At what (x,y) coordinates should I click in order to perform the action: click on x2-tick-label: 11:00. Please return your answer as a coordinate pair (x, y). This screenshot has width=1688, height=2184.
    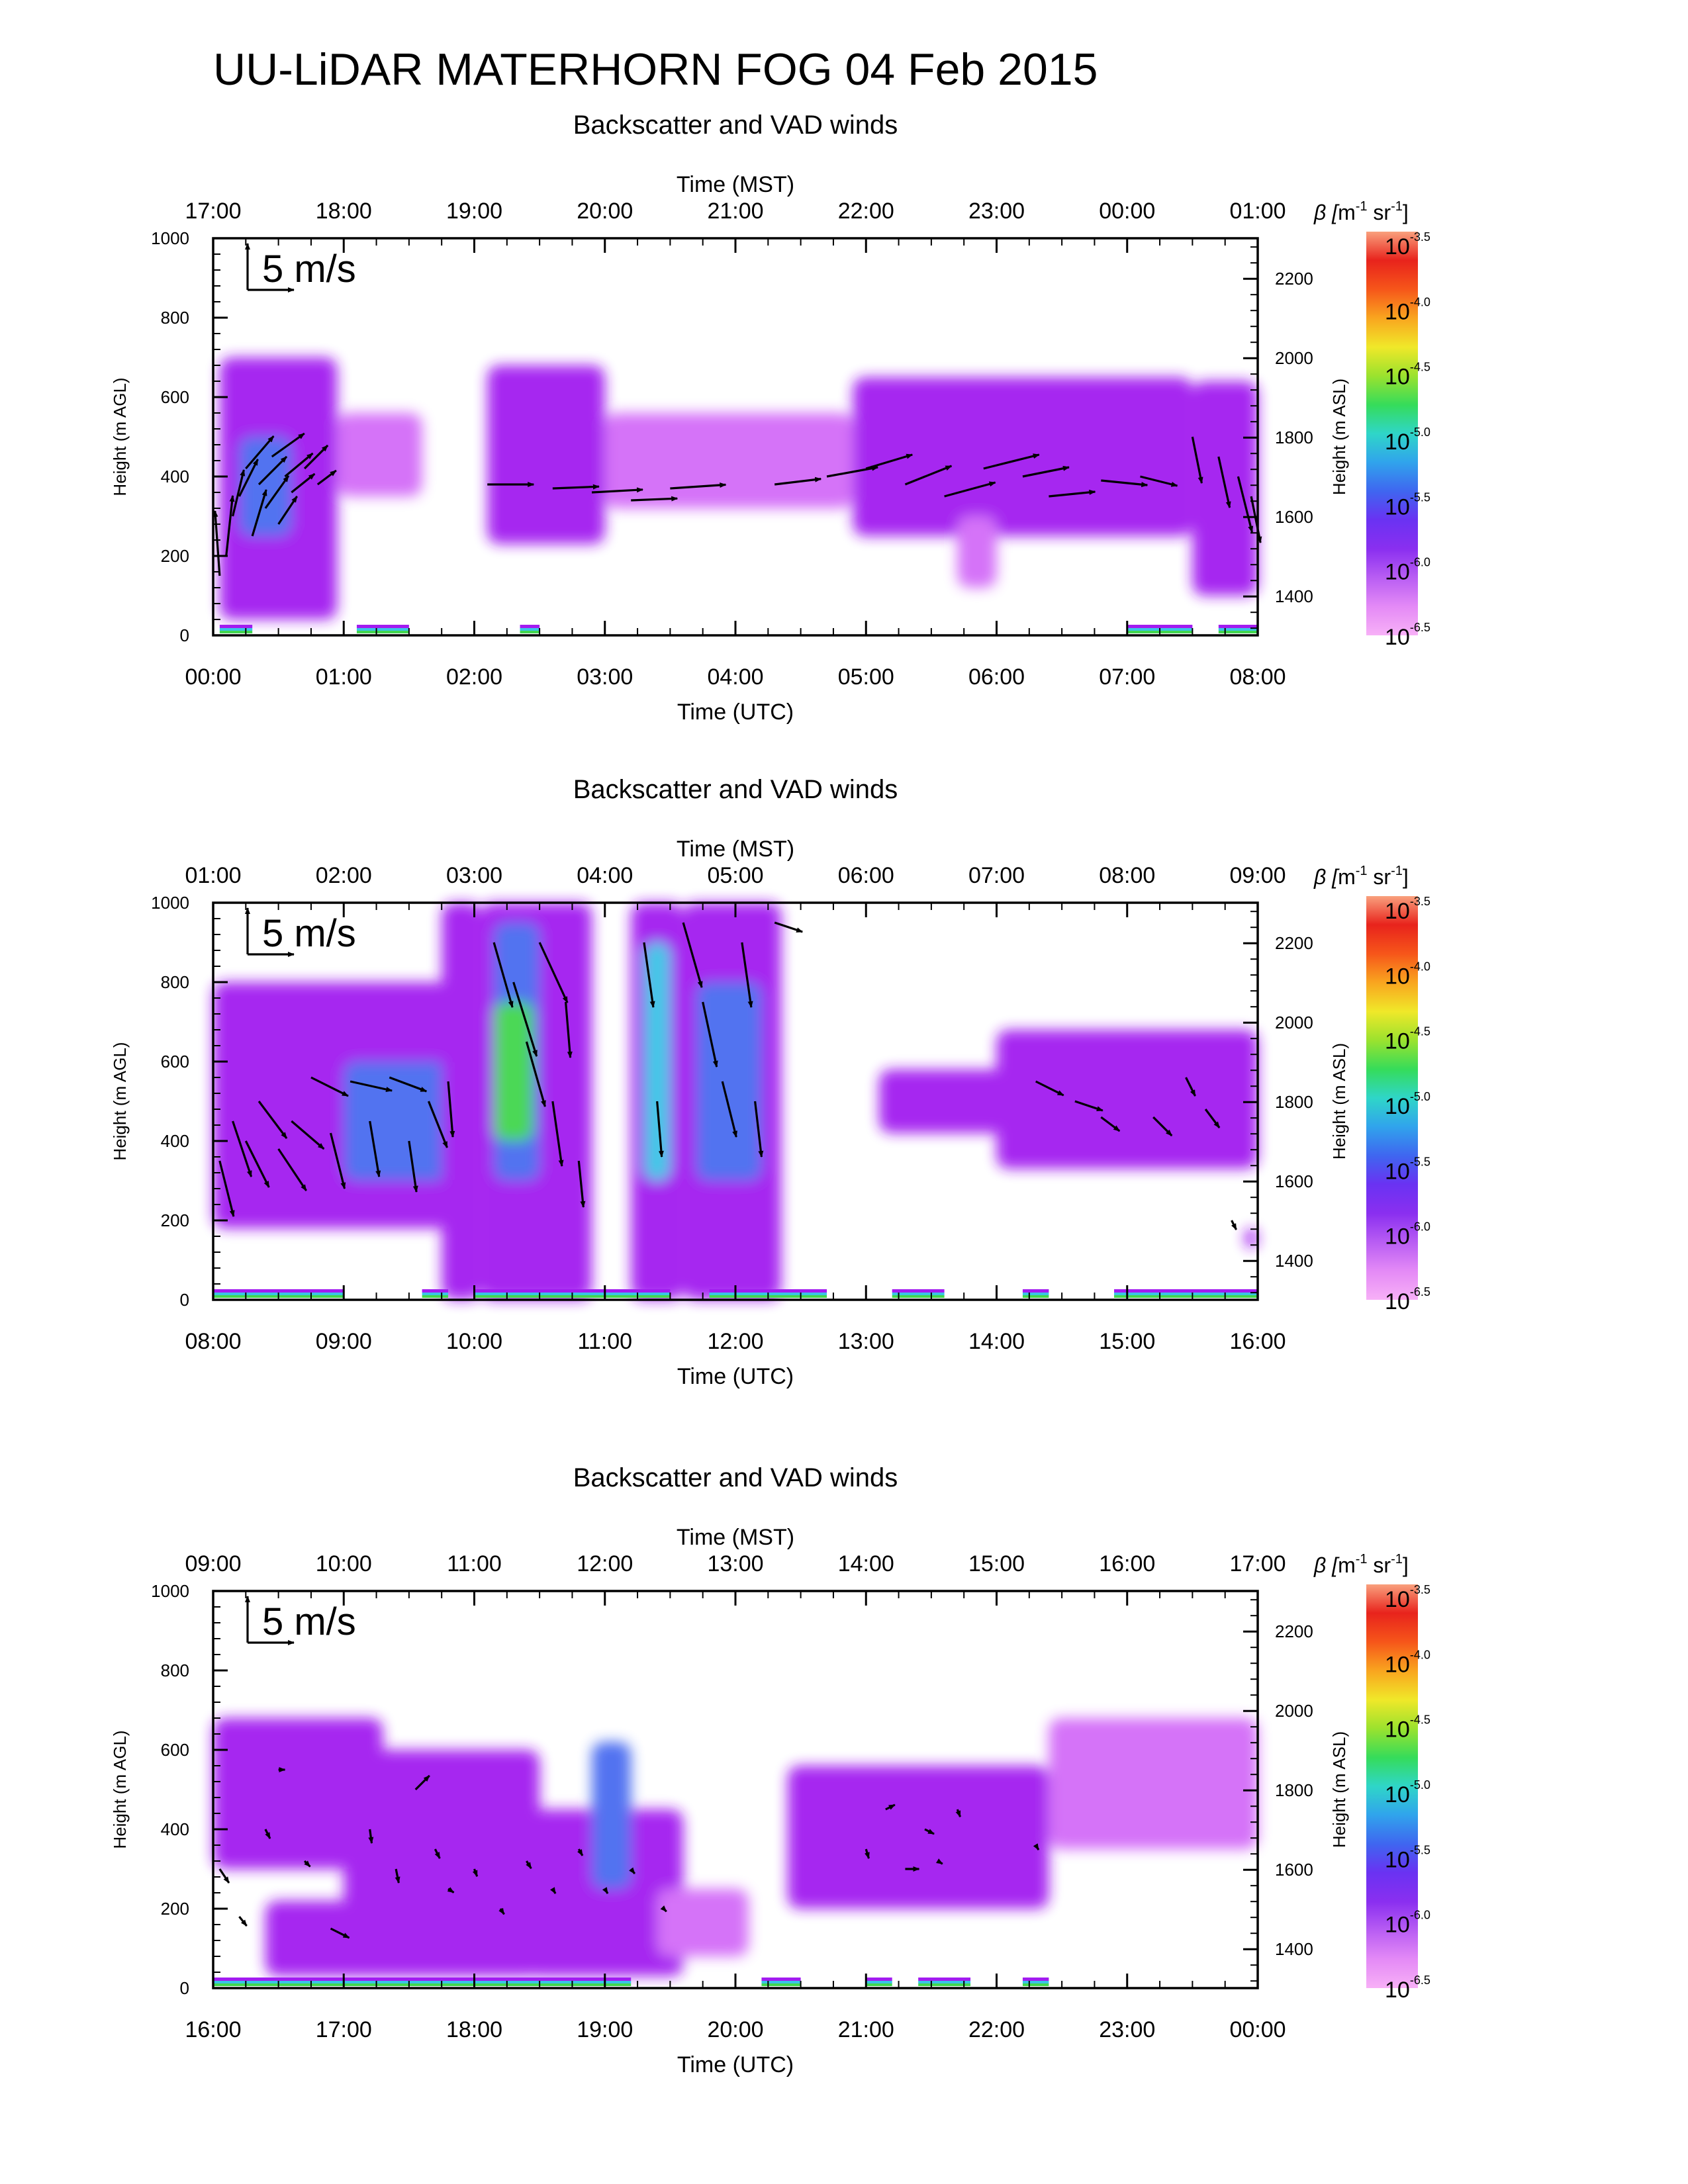
    Looking at the image, I should click on (474, 1564).